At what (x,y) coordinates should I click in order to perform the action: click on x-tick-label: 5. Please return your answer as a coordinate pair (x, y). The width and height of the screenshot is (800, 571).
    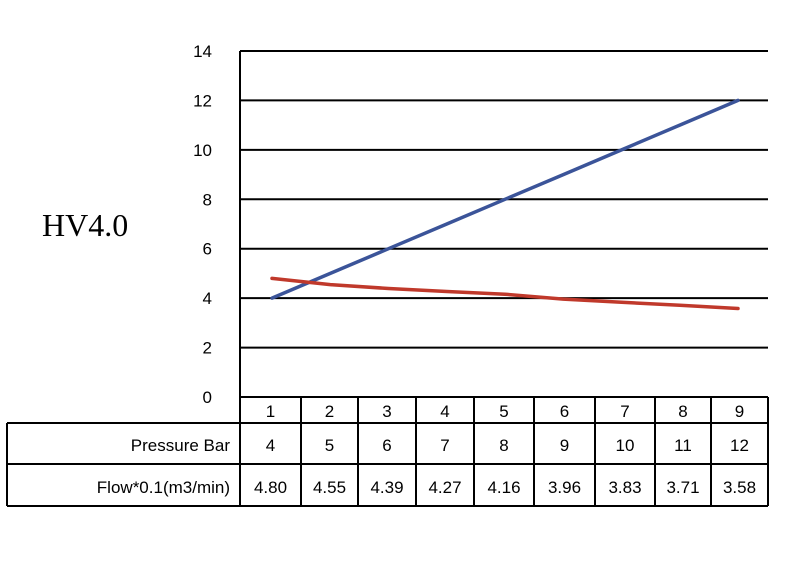
    Looking at the image, I should click on (503, 411).